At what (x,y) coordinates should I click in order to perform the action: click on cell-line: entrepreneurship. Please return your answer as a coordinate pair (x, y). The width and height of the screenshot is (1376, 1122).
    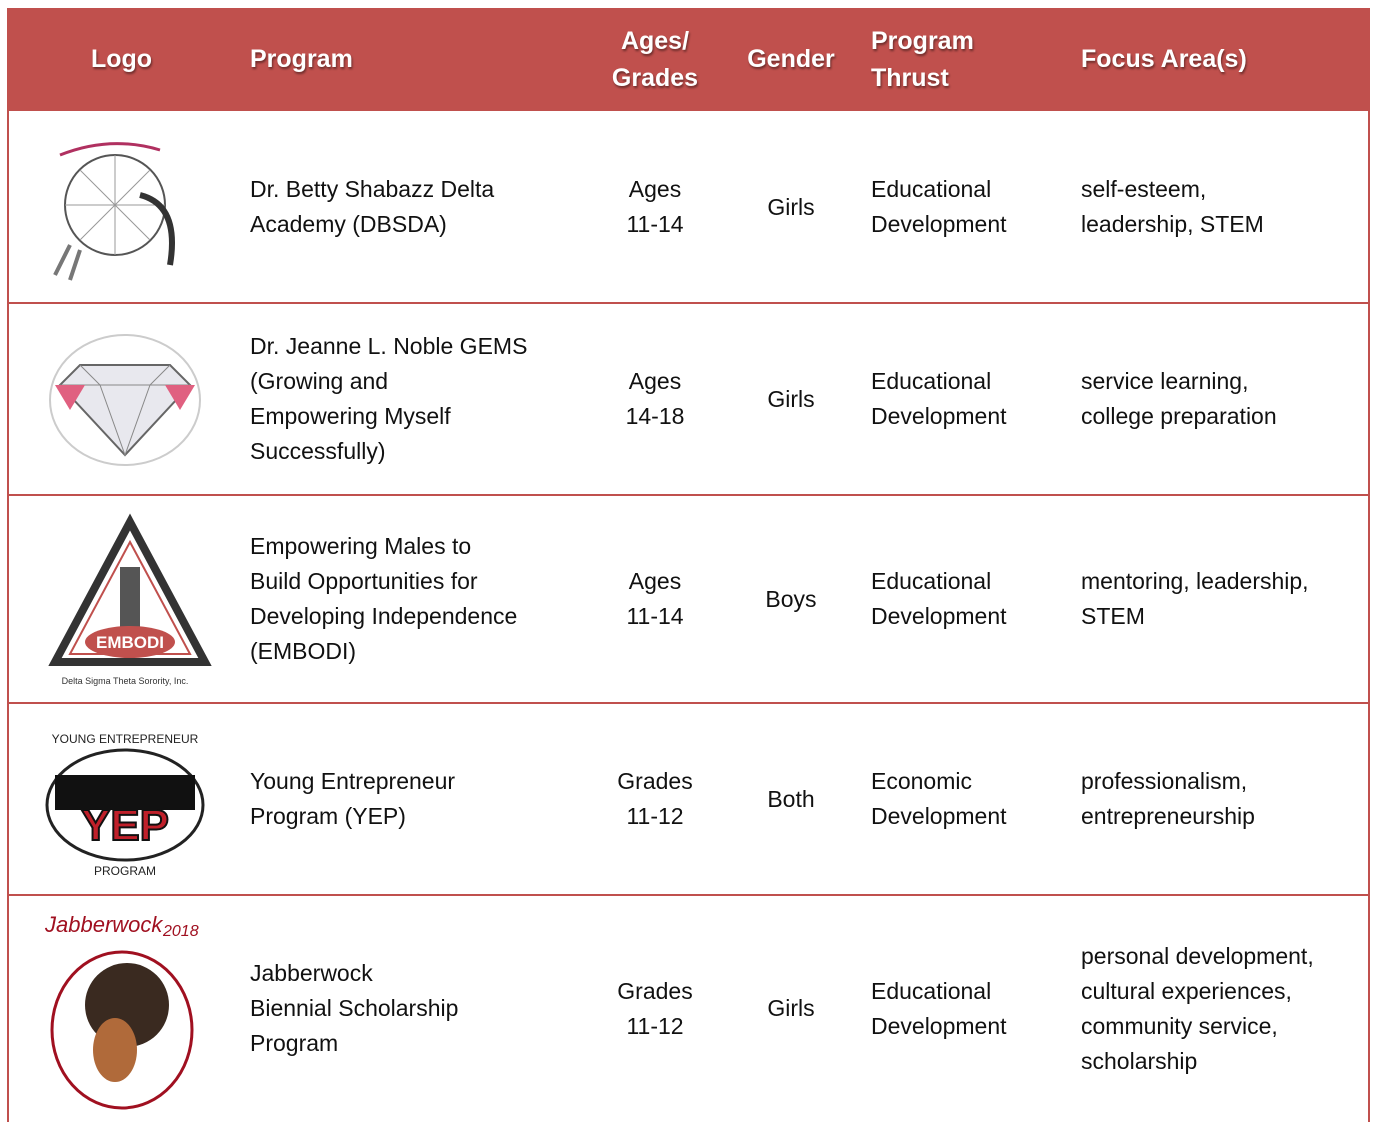
    Looking at the image, I should click on (1168, 816).